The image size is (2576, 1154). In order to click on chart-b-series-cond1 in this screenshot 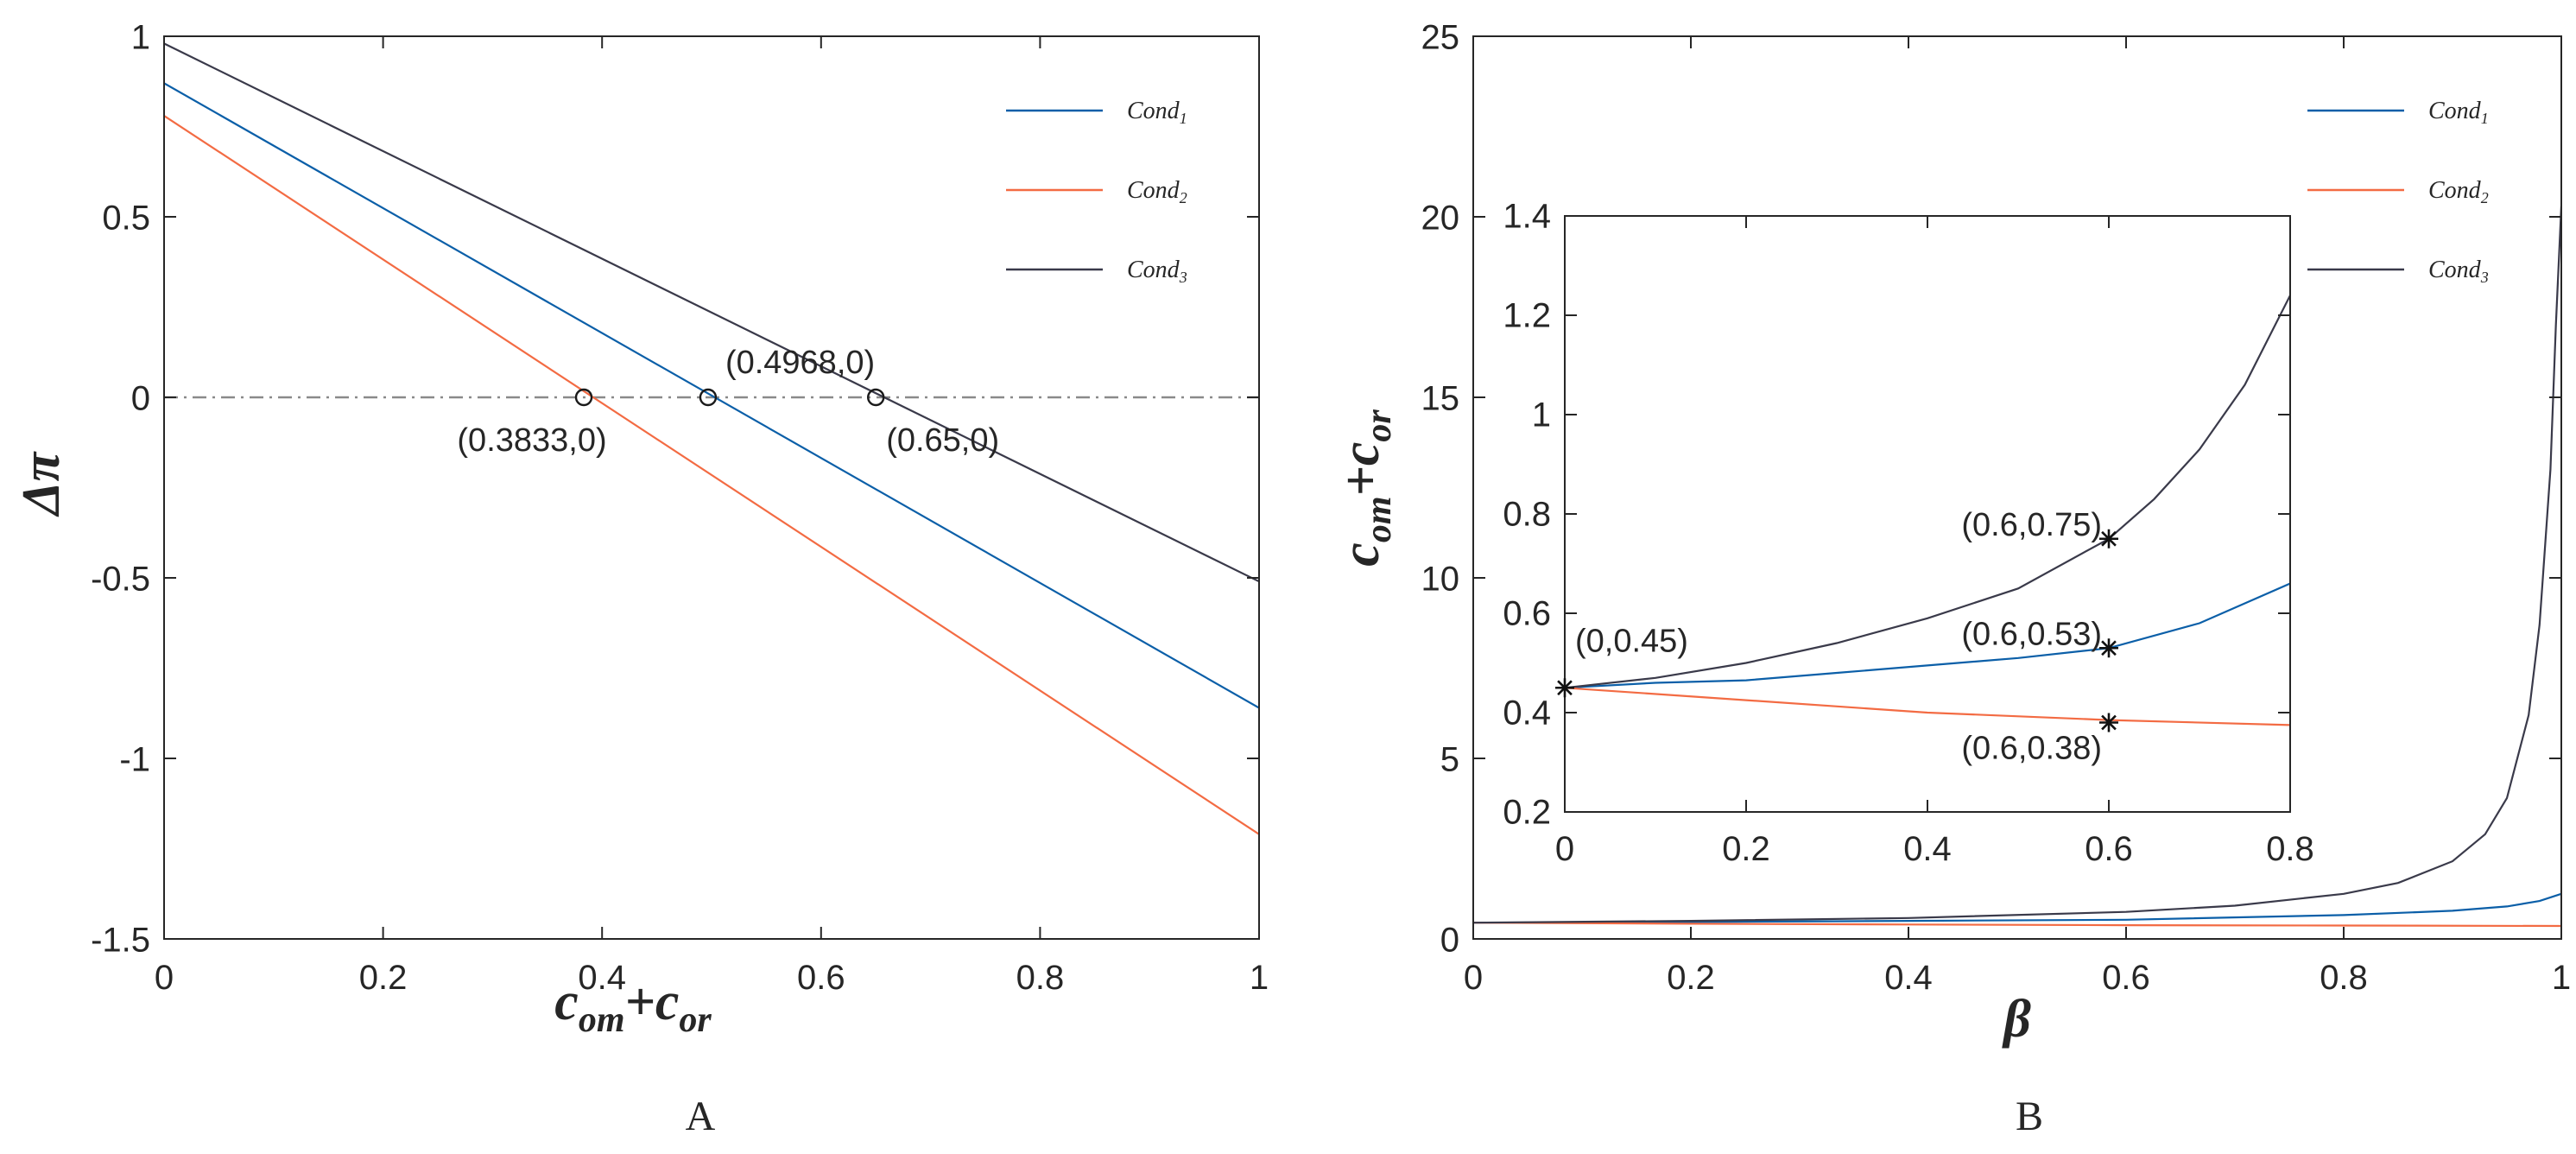, I will do `click(2017, 908)`.